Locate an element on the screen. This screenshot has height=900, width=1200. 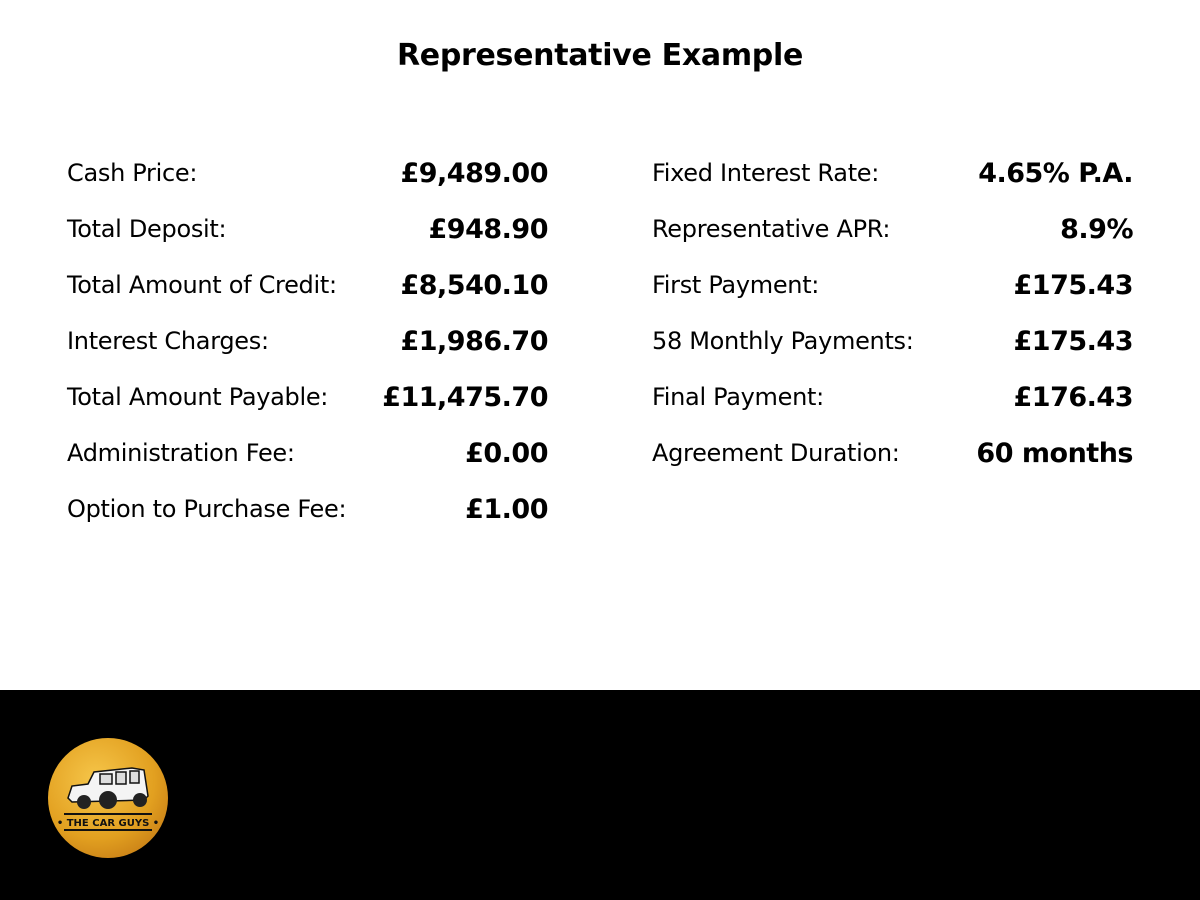
label: First Payment: is located at coordinates (736, 285).